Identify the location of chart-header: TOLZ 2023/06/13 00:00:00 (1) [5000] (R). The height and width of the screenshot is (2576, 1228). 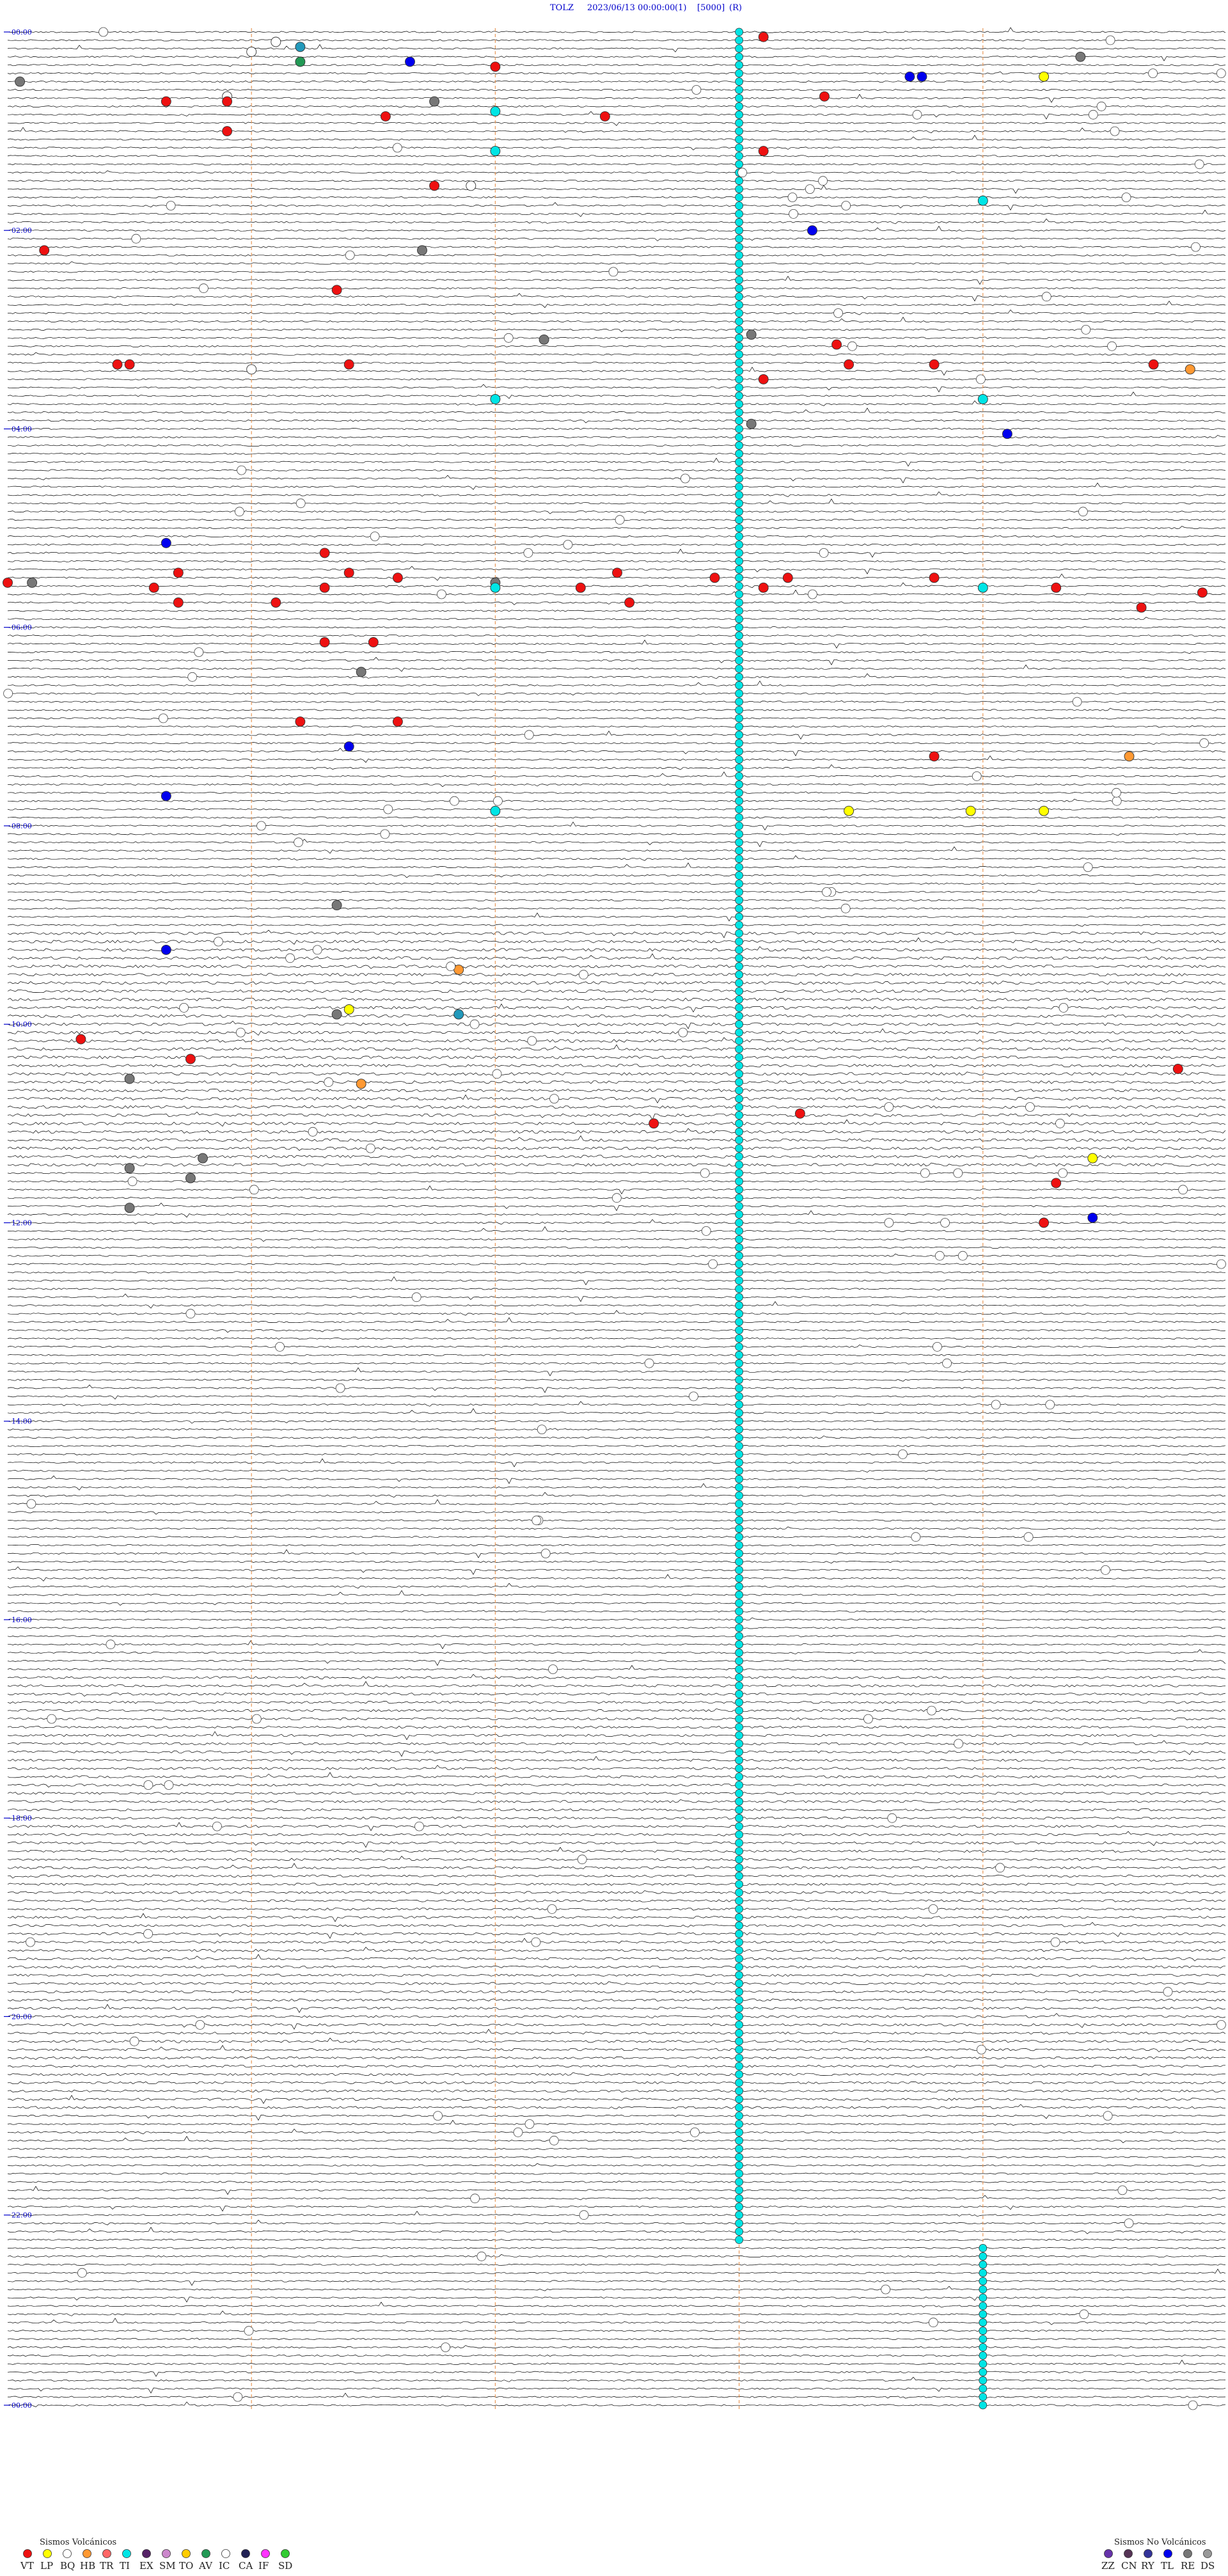
(646, 8).